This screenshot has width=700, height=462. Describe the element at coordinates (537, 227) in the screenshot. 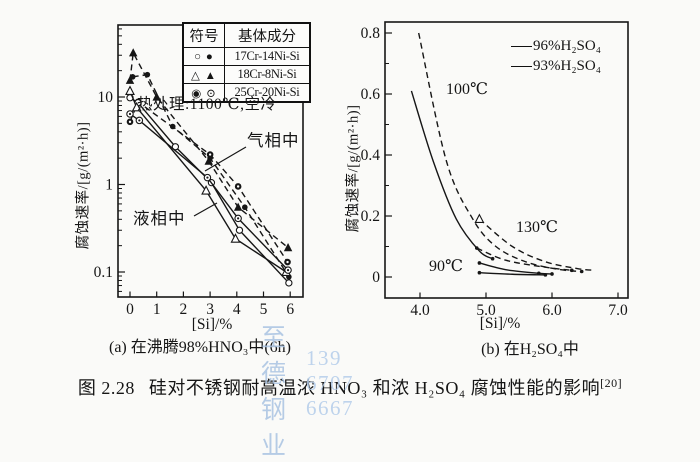

I see `temp-label-130: 130℃` at that location.